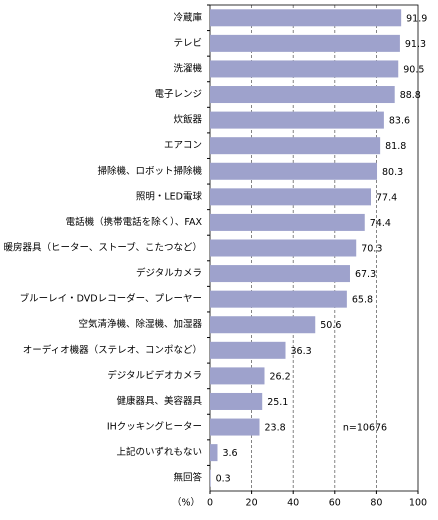 The height and width of the screenshot is (520, 438). What do you see at coordinates (134, 222) in the screenshot?
I see `y-tick-label: 電話機（携帯電話を除く）、FAX` at bounding box center [134, 222].